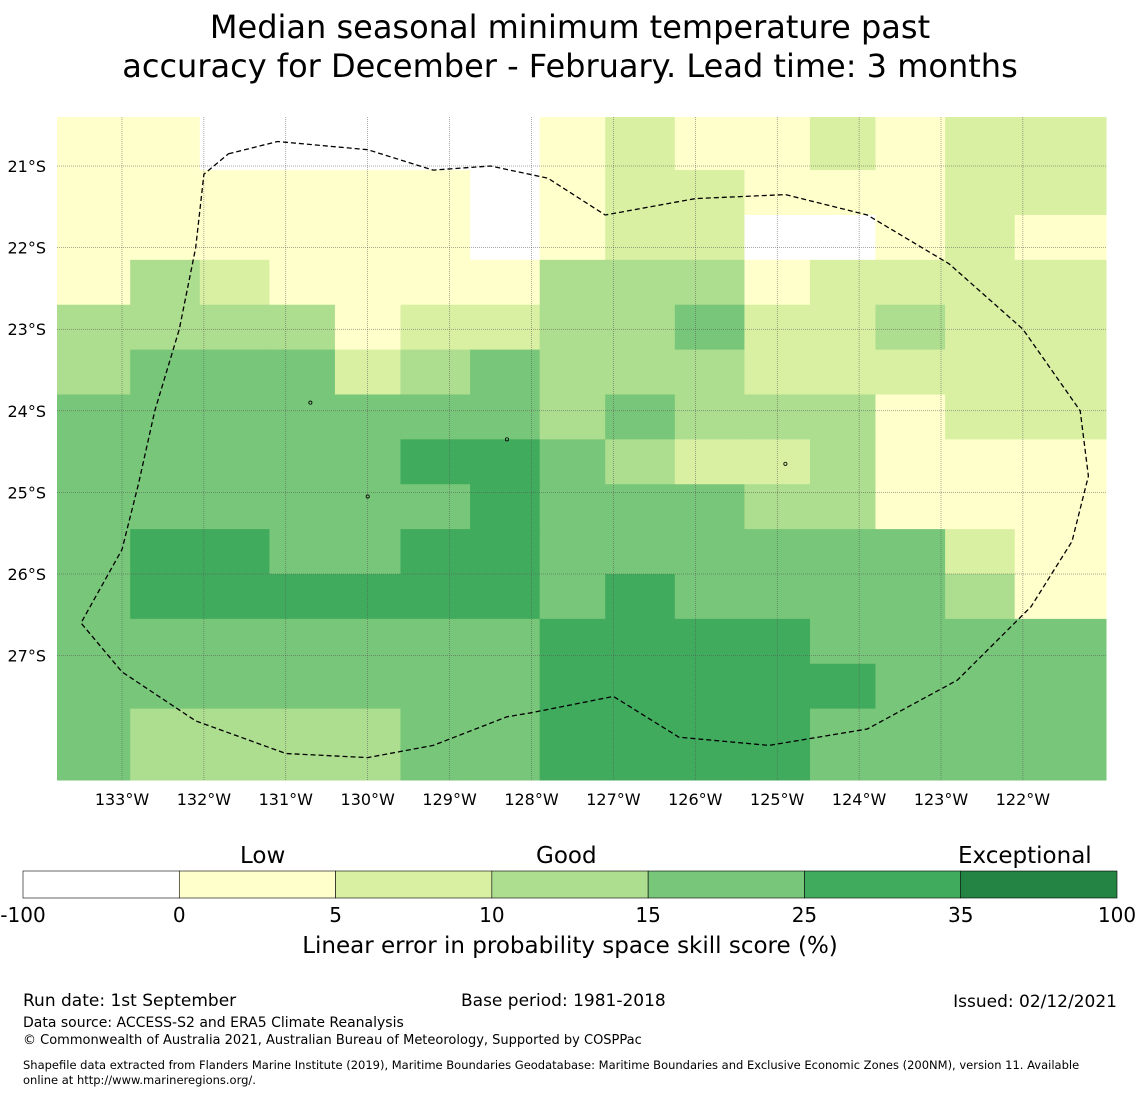 The height and width of the screenshot is (1095, 1140). I want to click on colorbar-tick-label: -100, so click(23, 915).